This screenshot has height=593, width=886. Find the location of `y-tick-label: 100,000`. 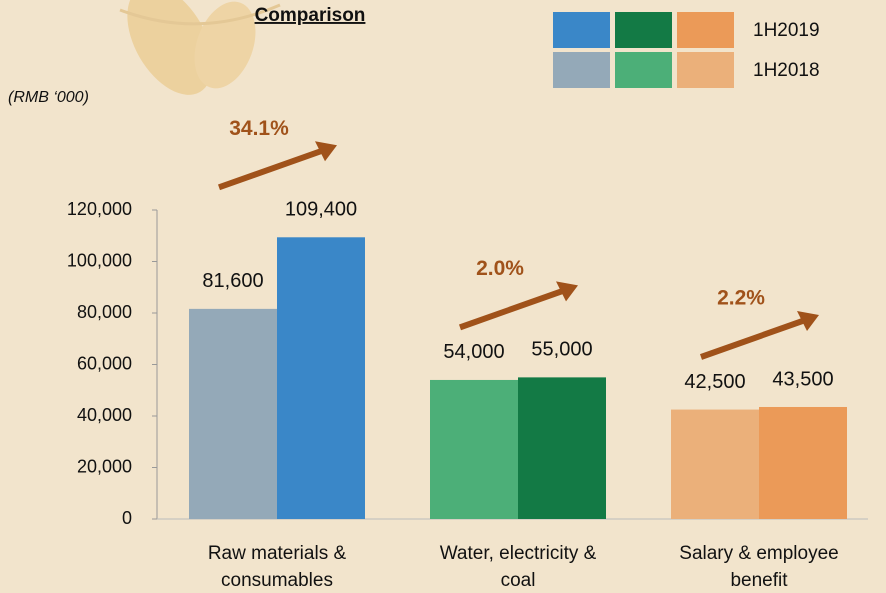

y-tick-label: 100,000 is located at coordinates (99, 260).